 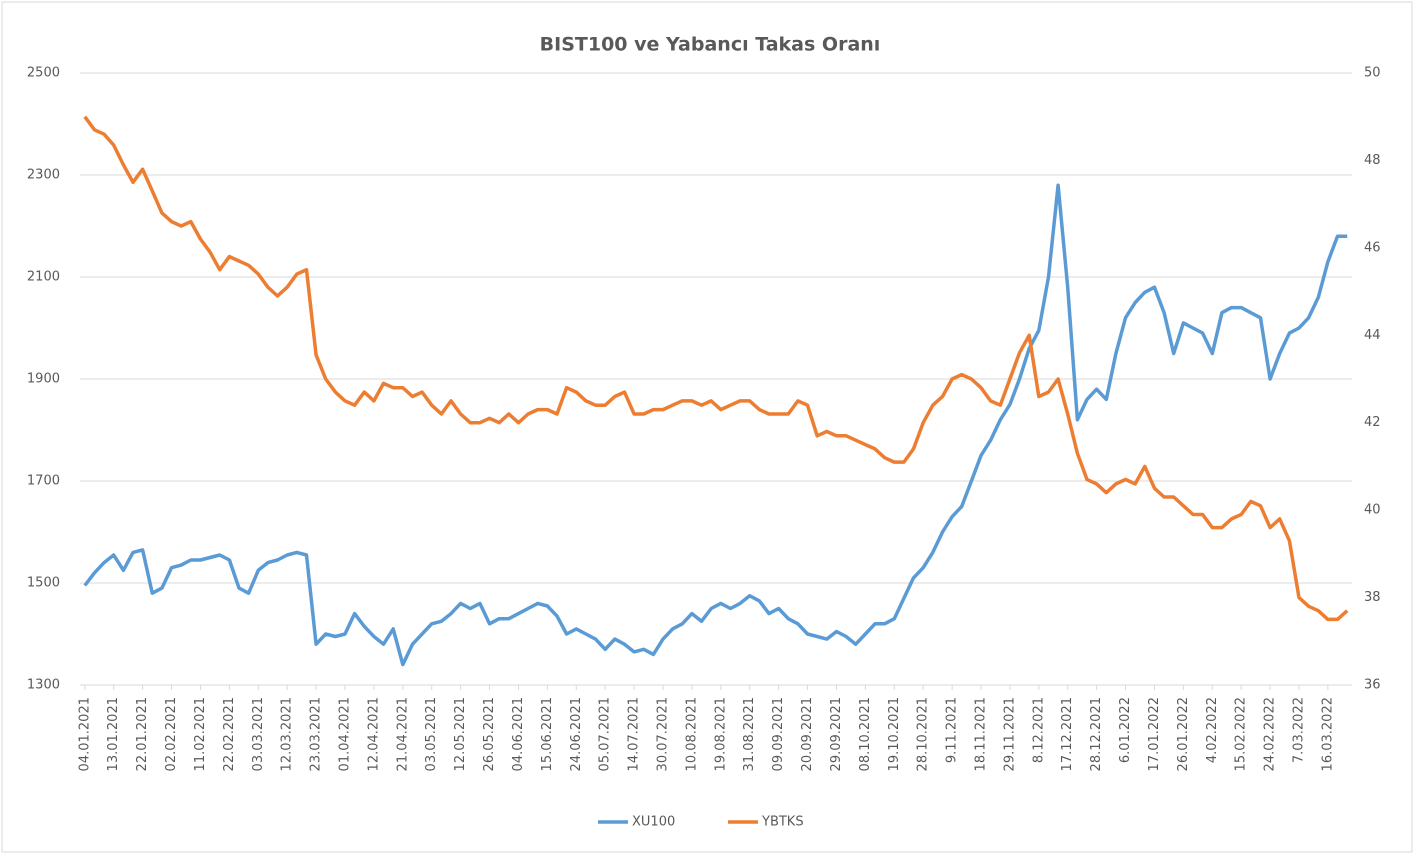 What do you see at coordinates (1038, 730) in the screenshot?
I see `x-tick-label: 8.12.2021` at bounding box center [1038, 730].